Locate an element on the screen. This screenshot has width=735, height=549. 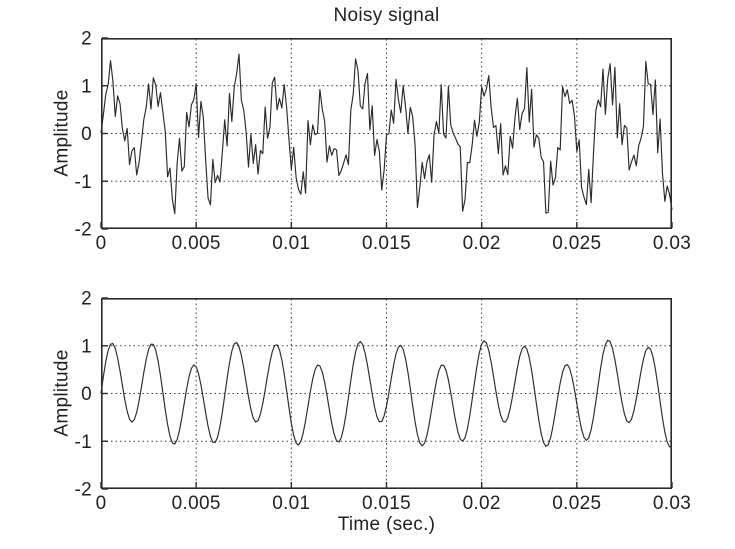
y-axis-label-bottom: Amplitude is located at coordinates (62, 393).